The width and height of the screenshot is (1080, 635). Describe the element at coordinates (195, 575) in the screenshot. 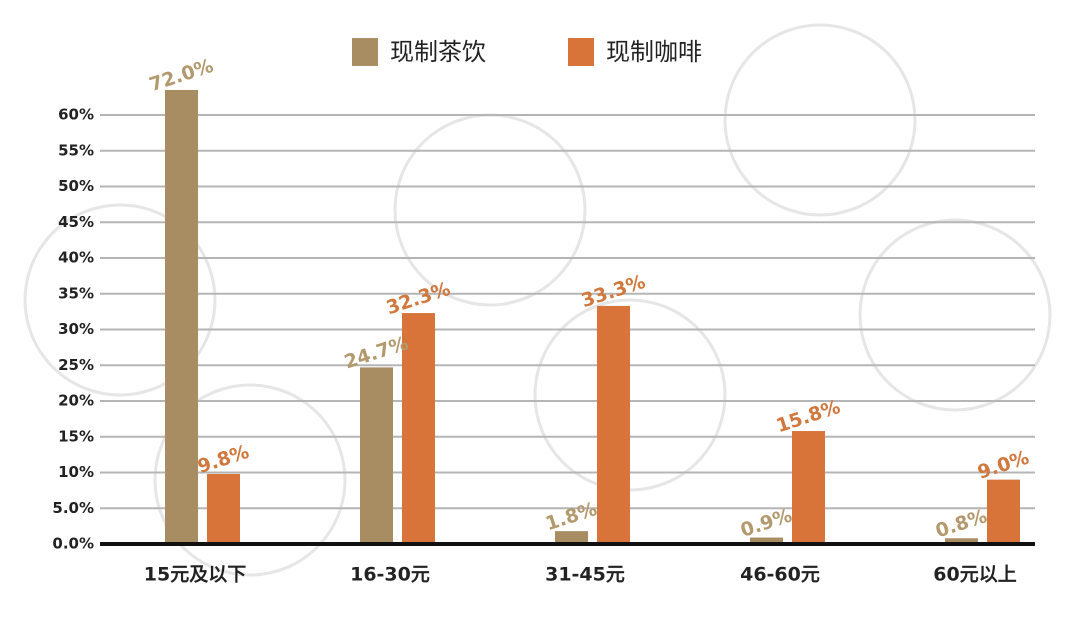

I see `x-tick-label: 15元及以下` at that location.